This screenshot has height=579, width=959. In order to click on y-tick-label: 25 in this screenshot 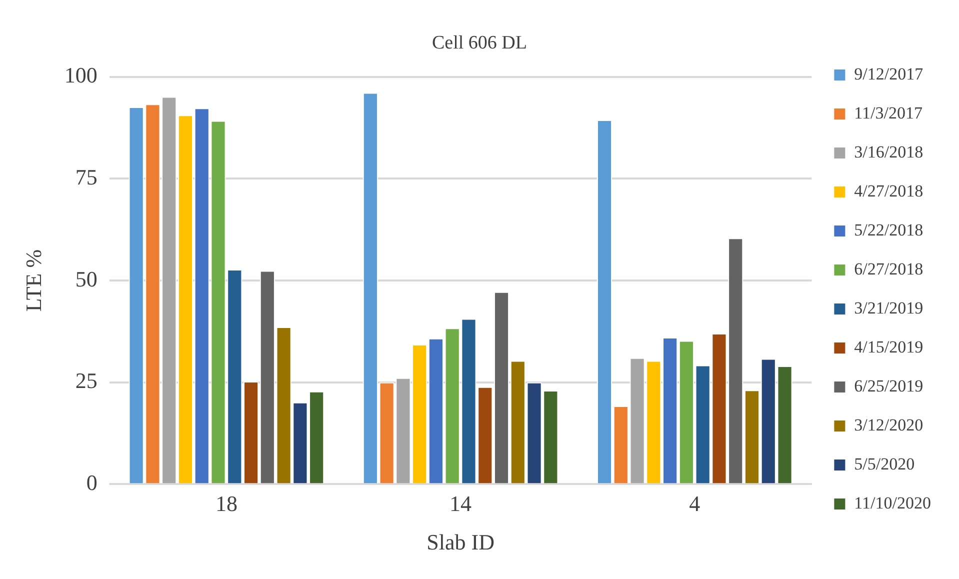, I will do `click(86, 381)`.